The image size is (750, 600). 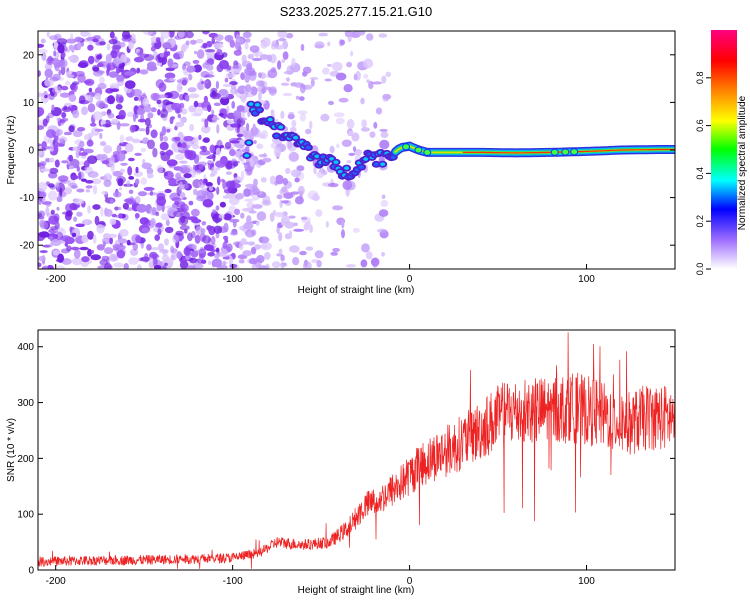 What do you see at coordinates (233, 581) in the screenshot?
I see `snr-x-tick-label: -100` at bounding box center [233, 581].